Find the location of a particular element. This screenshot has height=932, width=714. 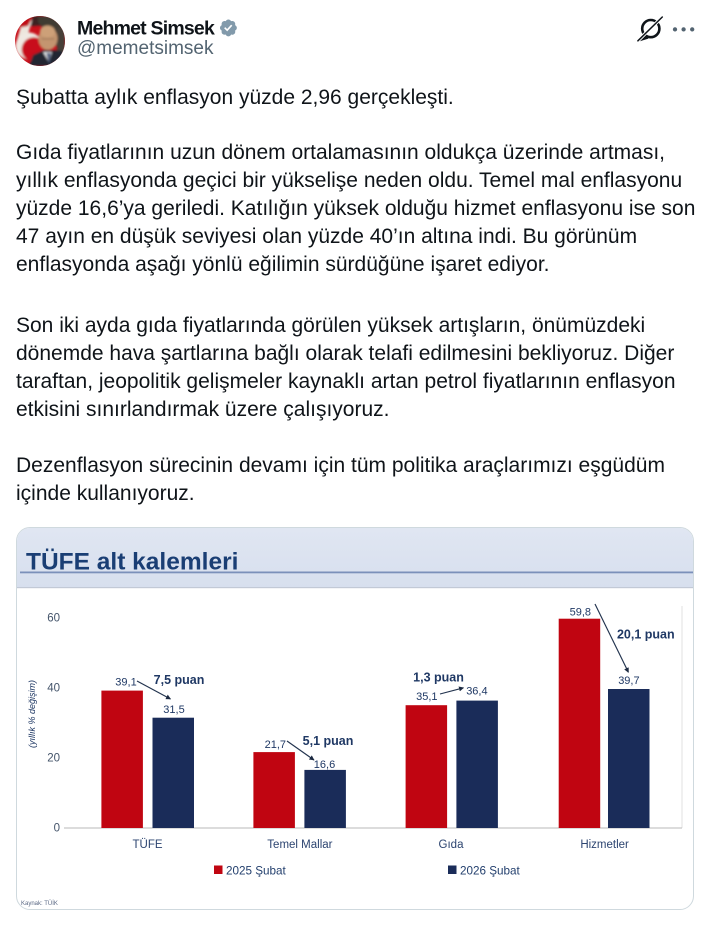

svg-text: @memetsimsek is located at coordinates (145, 48).